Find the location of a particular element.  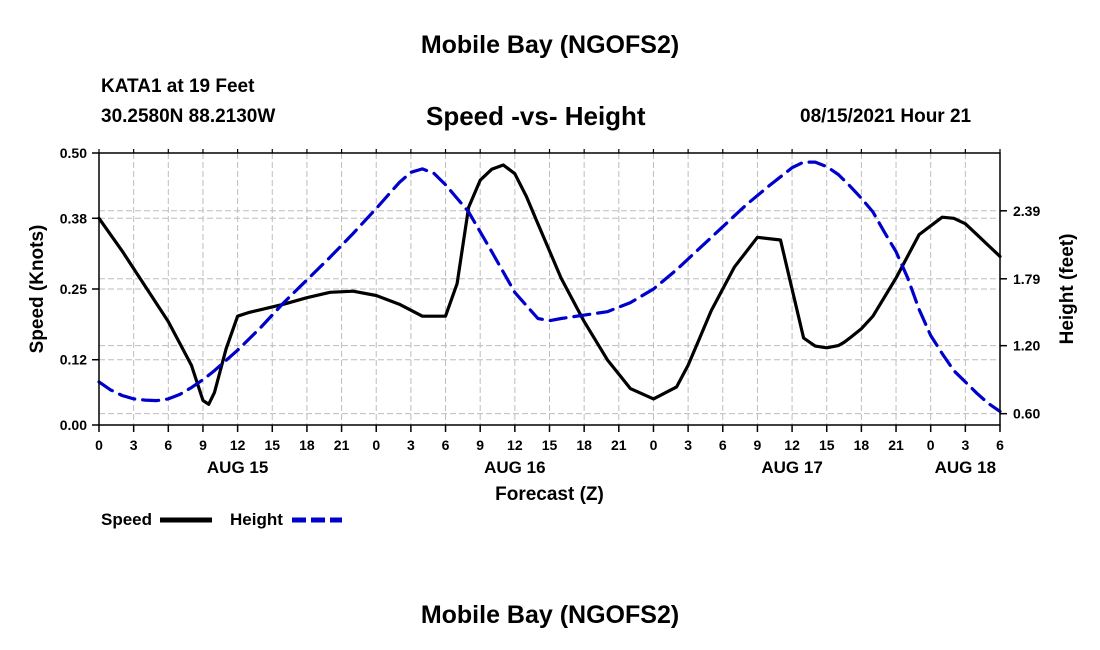

y-tick-label: 0.50 is located at coordinates (73, 153).